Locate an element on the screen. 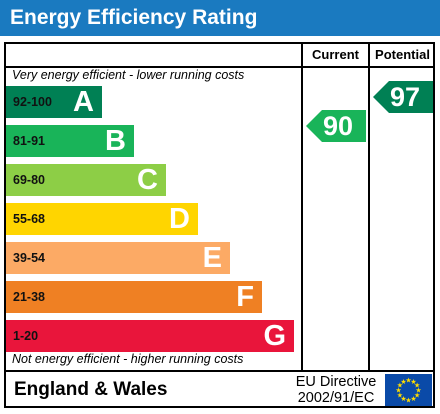 Image resolution: width=440 pixels, height=414 pixels. current-rating-arrow: 90 is located at coordinates (336, 126).